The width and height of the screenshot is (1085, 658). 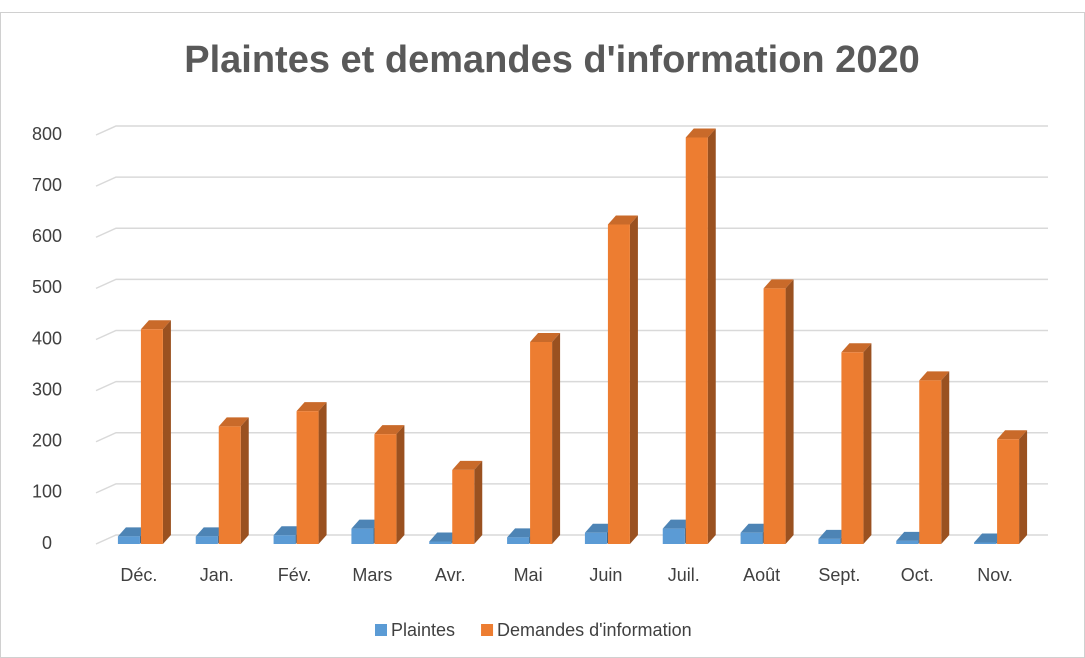 I want to click on x-tick-label: Mai, so click(x=528, y=575).